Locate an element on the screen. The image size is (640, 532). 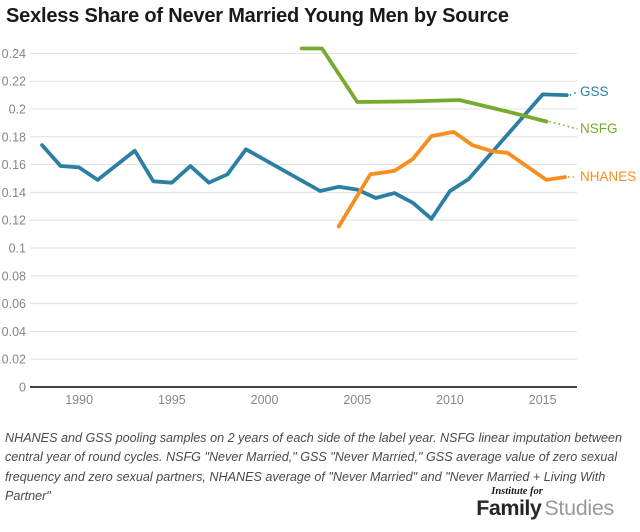
y-tick-label: 0.1 is located at coordinates (17, 249).